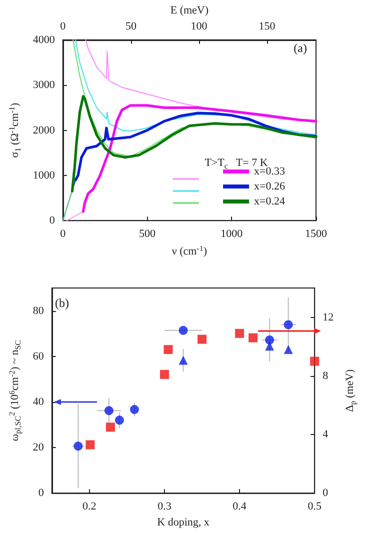 The width and height of the screenshot is (365, 533). What do you see at coordinates (38, 448) in the screenshot?
I see `y-tick-label: 20` at bounding box center [38, 448].